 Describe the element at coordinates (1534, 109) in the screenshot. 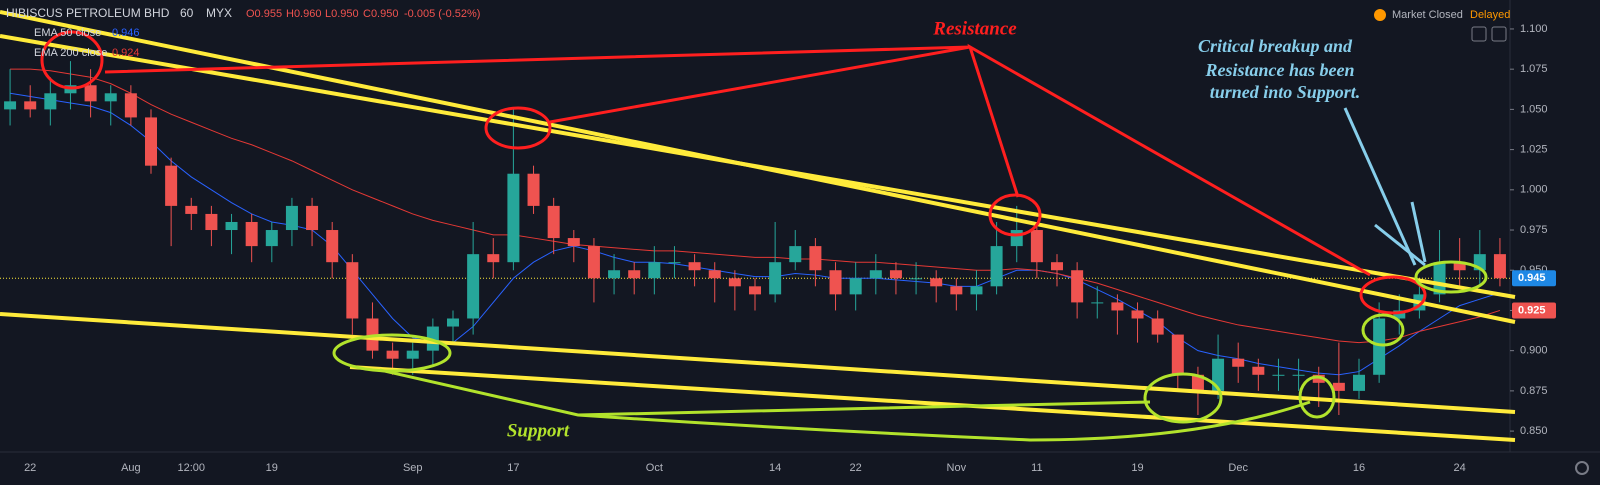

I see `y-tick-label: 1.050` at that location.